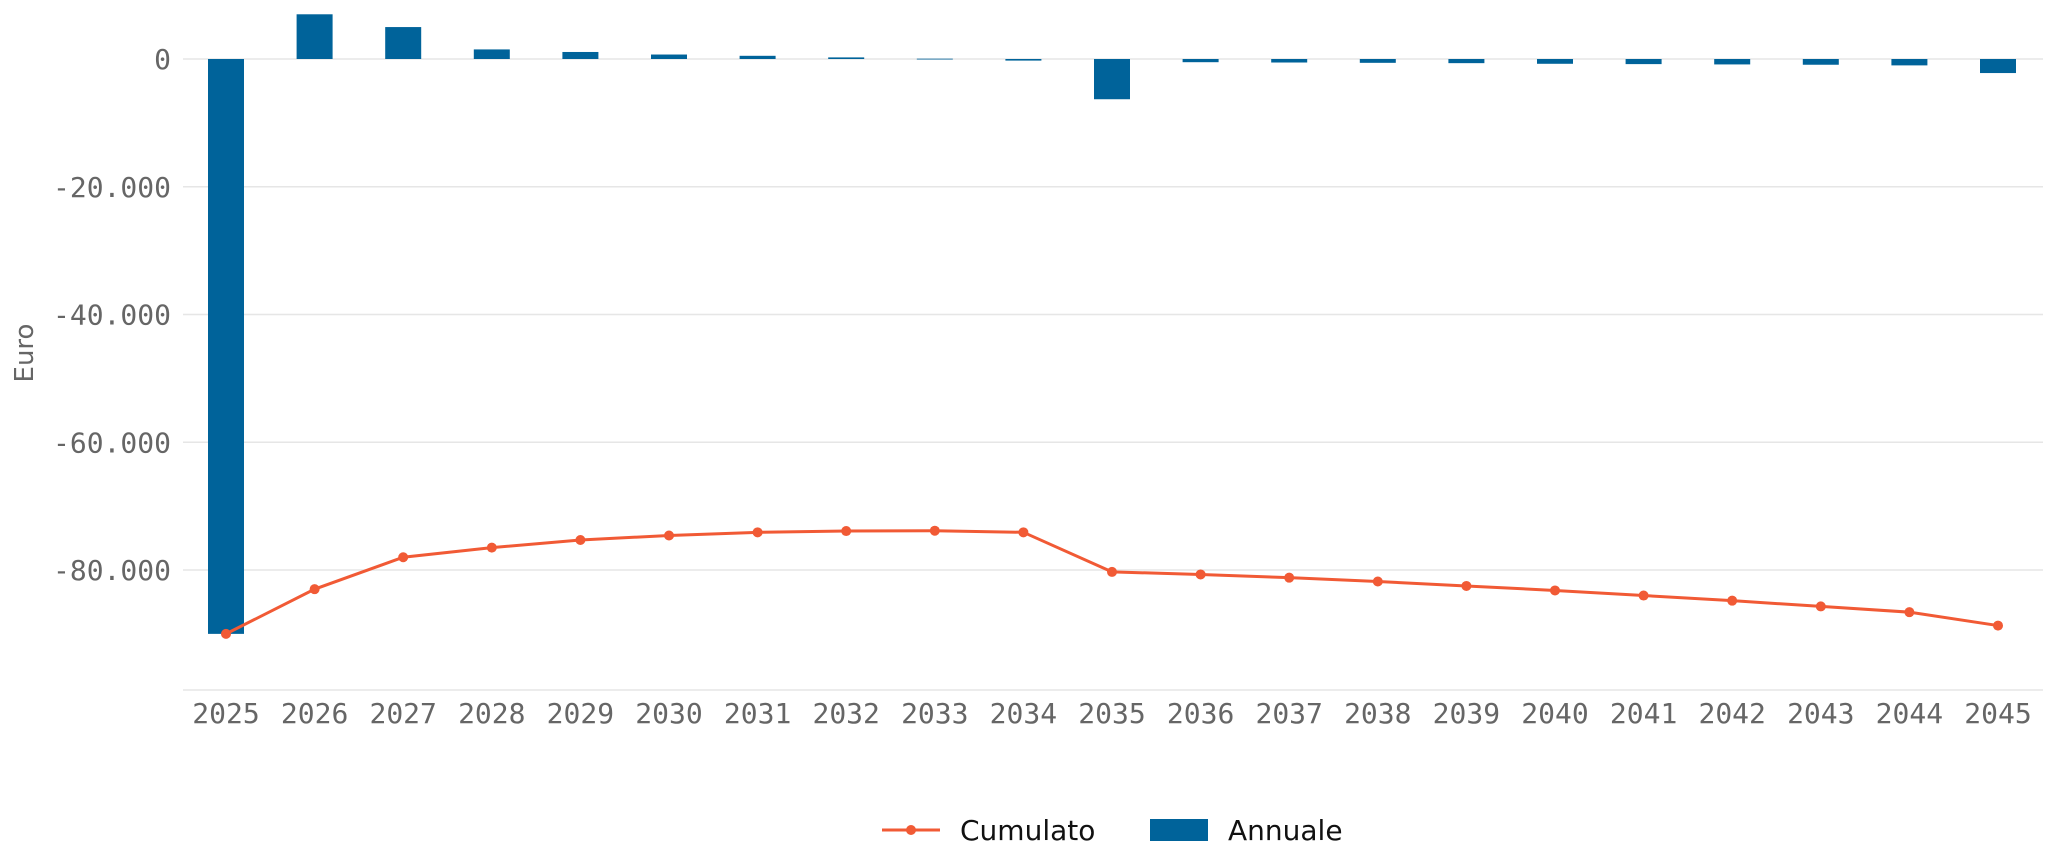  I want to click on cumulato-point-2044, so click(1909, 612).